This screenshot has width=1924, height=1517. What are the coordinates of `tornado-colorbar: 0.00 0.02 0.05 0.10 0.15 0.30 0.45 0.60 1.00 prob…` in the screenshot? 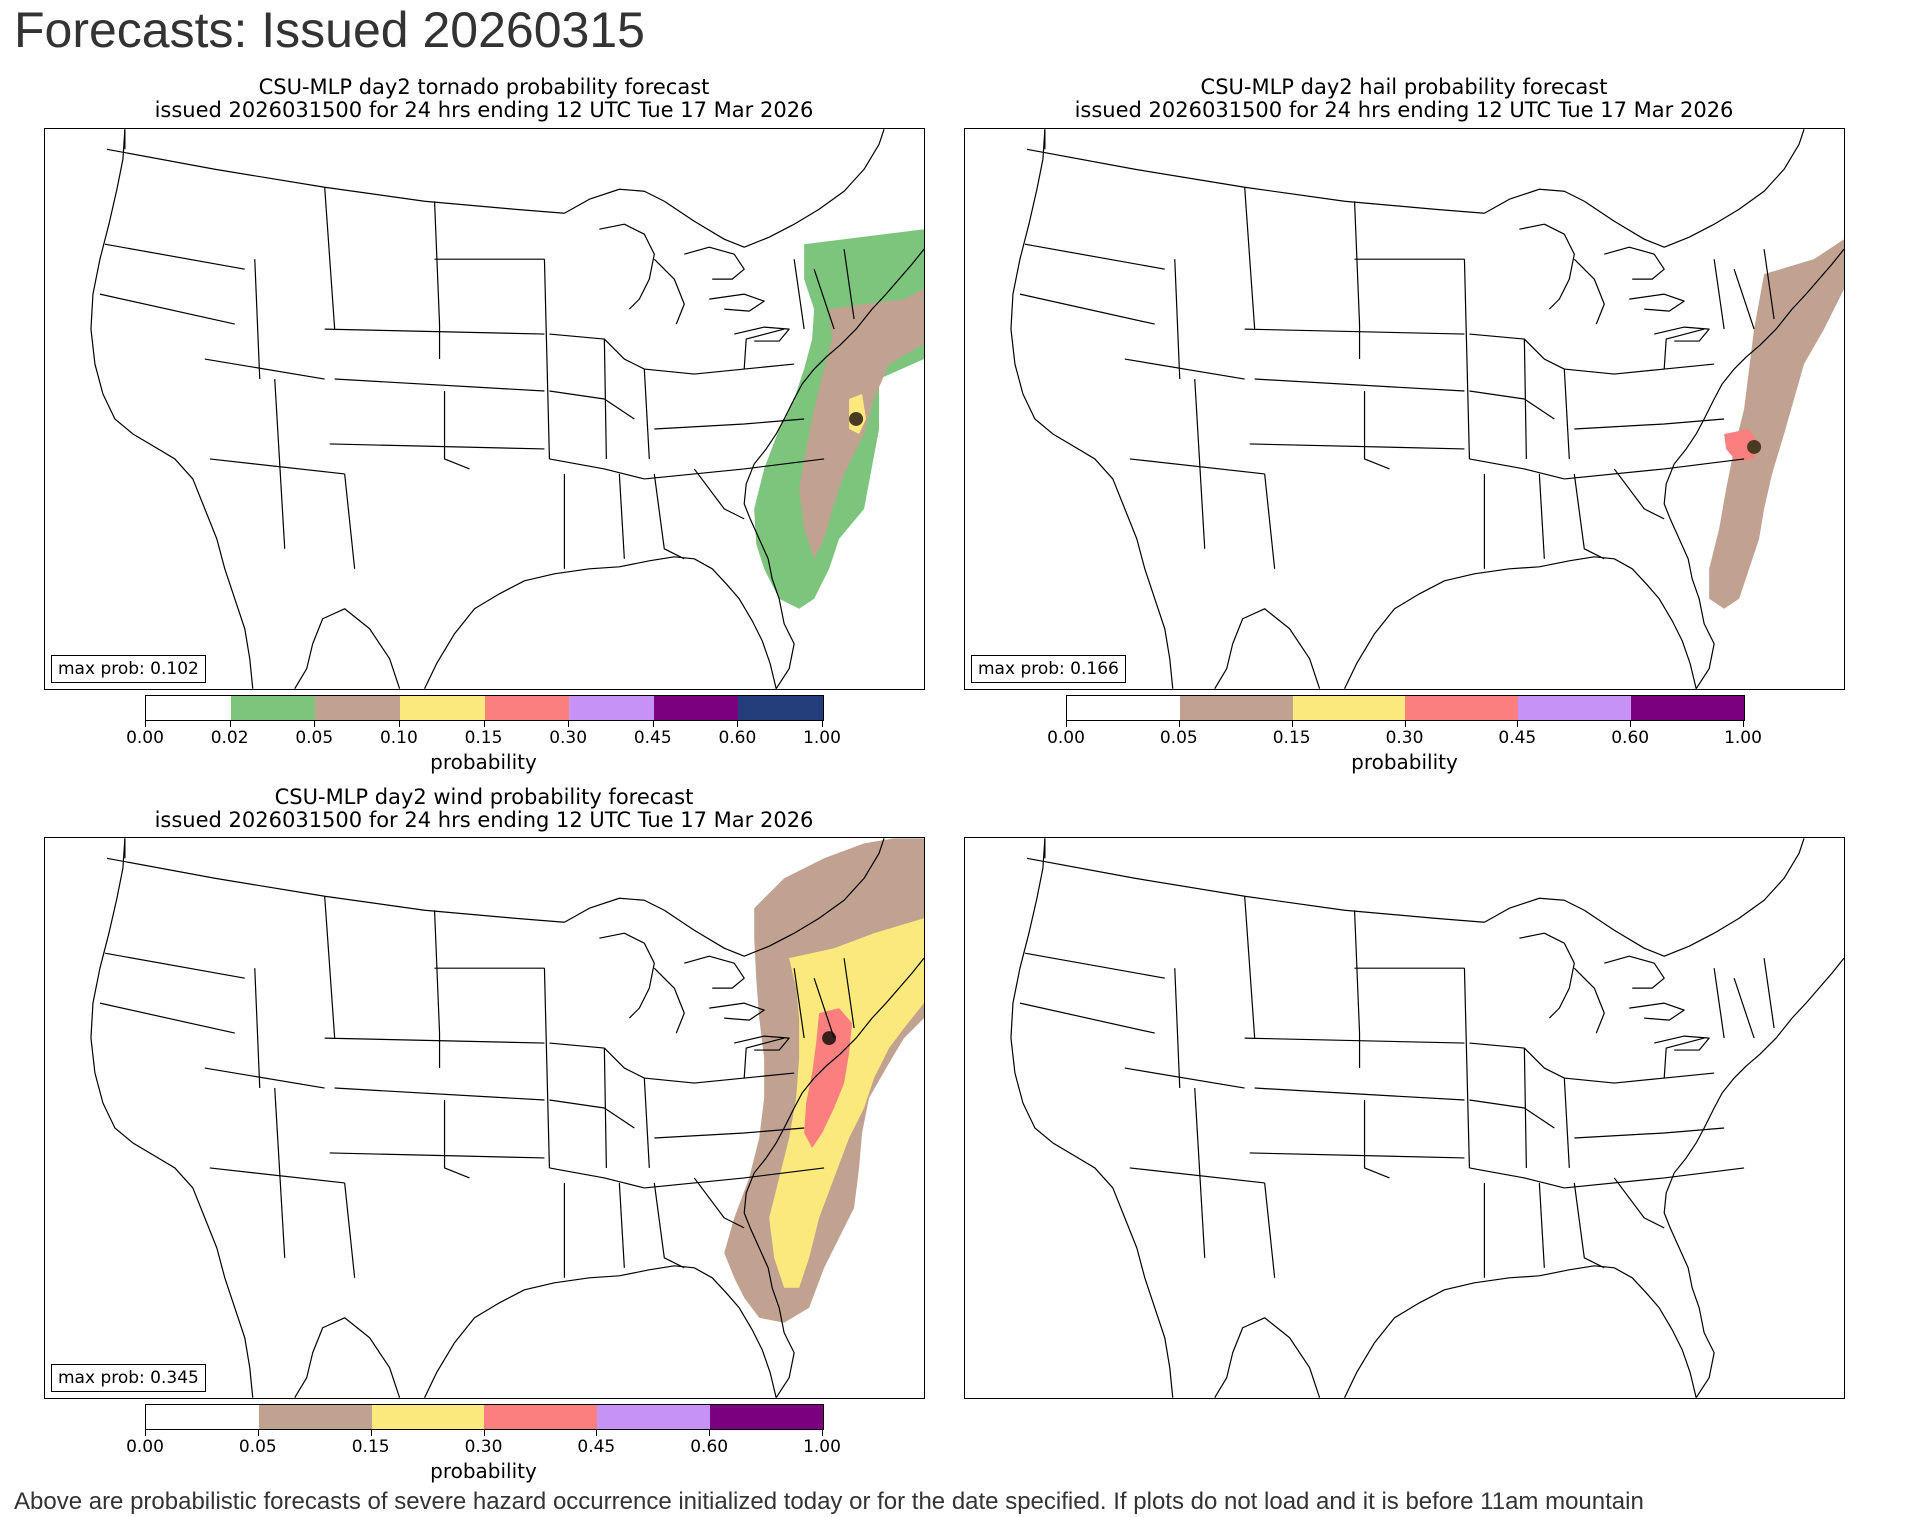 It's located at (483, 735).